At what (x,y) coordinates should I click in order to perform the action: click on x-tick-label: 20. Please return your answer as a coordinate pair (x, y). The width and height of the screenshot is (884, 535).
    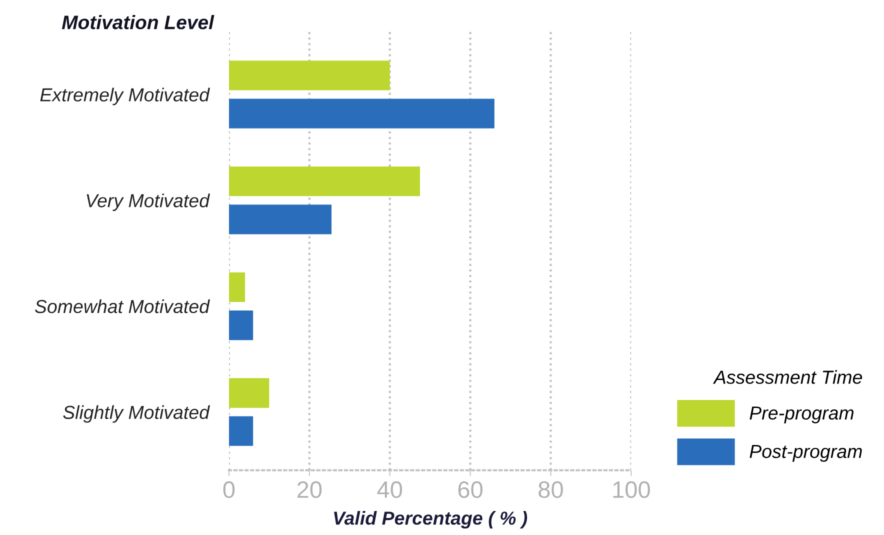
    Looking at the image, I should click on (309, 489).